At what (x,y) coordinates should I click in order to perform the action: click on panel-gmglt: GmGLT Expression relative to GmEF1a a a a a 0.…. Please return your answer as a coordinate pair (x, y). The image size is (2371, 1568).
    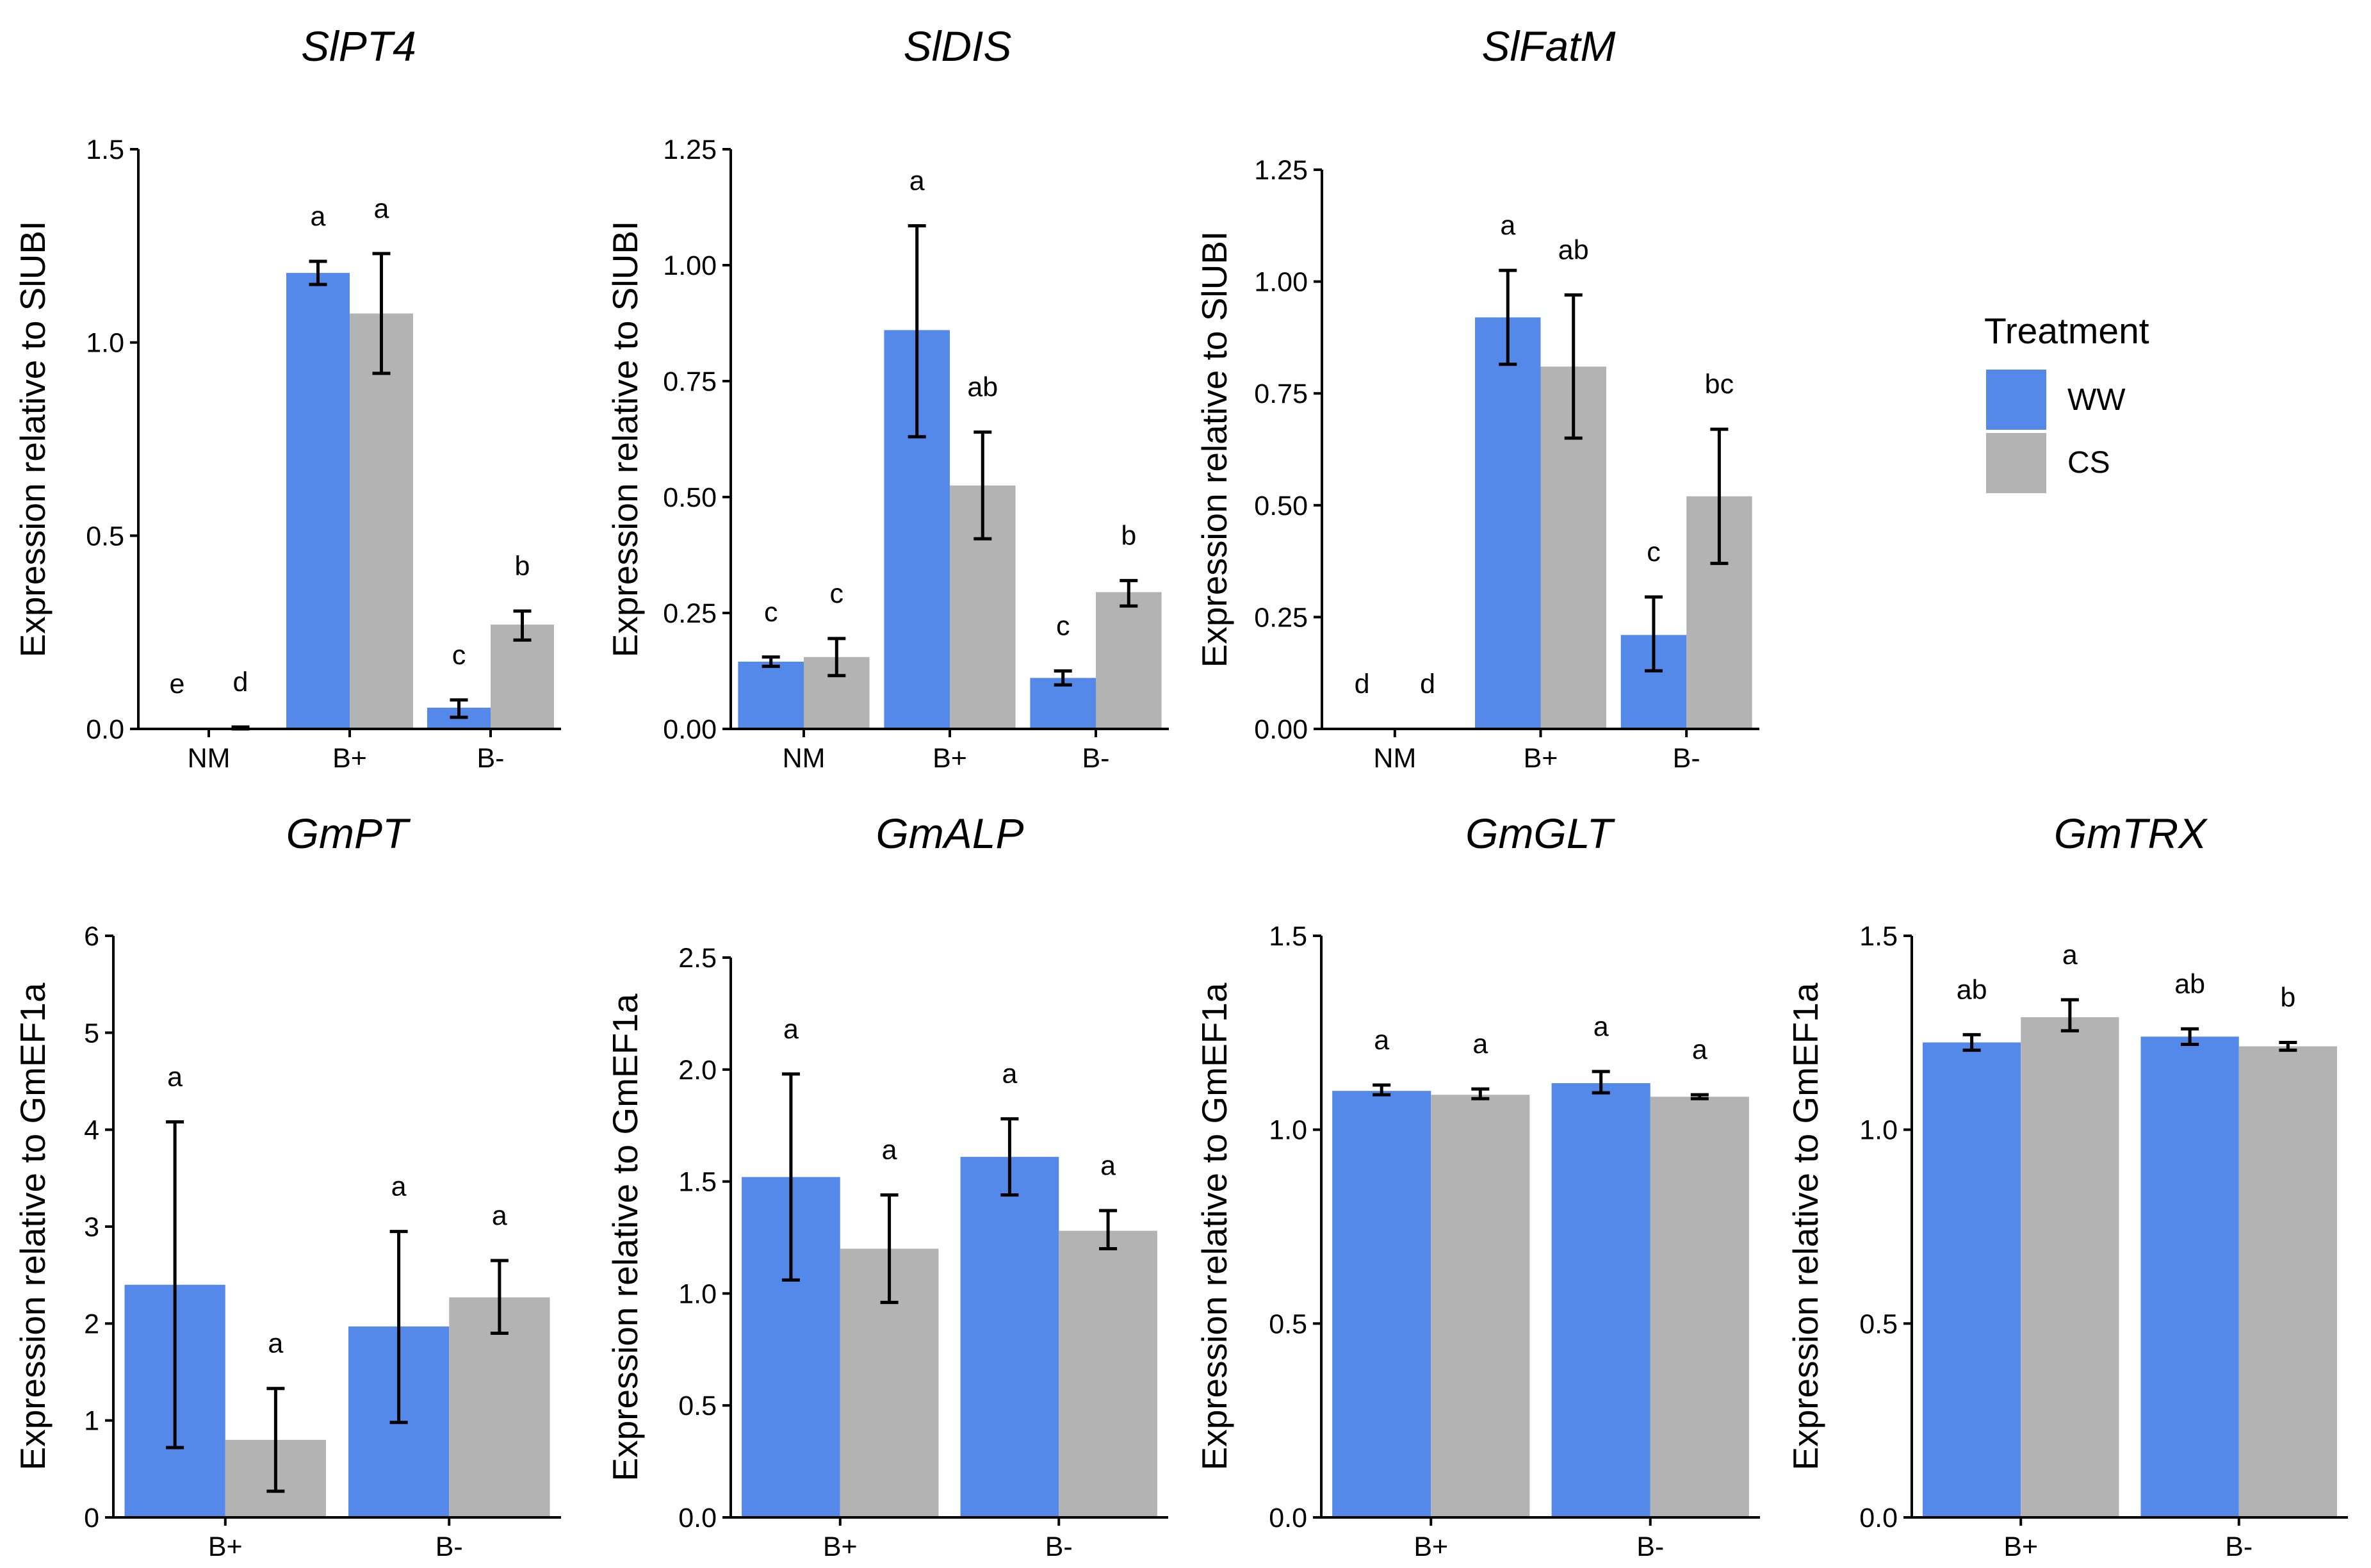
    Looking at the image, I should click on (1477, 1186).